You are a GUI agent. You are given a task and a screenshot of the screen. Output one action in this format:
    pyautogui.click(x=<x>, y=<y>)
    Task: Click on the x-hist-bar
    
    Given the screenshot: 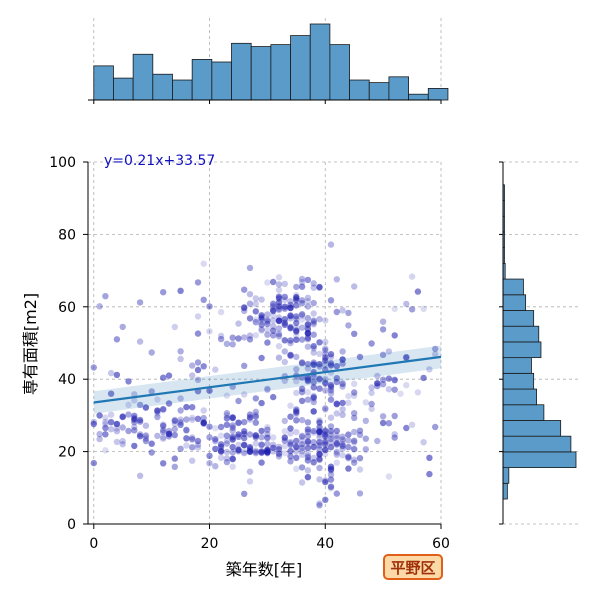 What is the action you would take?
    pyautogui.click(x=182, y=90)
    